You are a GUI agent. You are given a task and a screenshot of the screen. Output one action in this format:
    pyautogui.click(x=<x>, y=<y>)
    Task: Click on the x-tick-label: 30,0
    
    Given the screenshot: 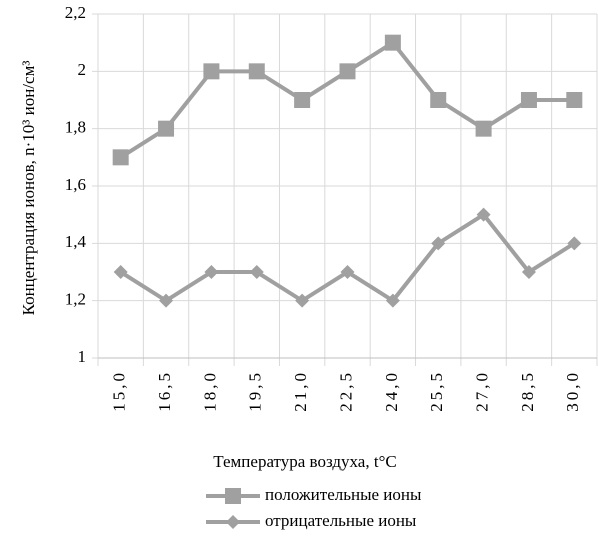 What is the action you would take?
    pyautogui.click(x=572, y=391)
    